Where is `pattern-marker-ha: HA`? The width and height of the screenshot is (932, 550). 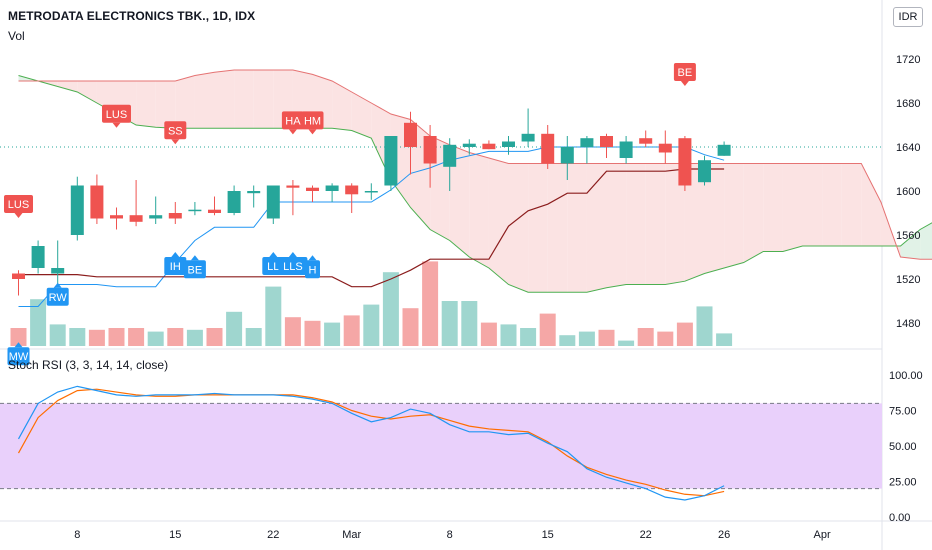 pattern-marker-ha: HA is located at coordinates (292, 123).